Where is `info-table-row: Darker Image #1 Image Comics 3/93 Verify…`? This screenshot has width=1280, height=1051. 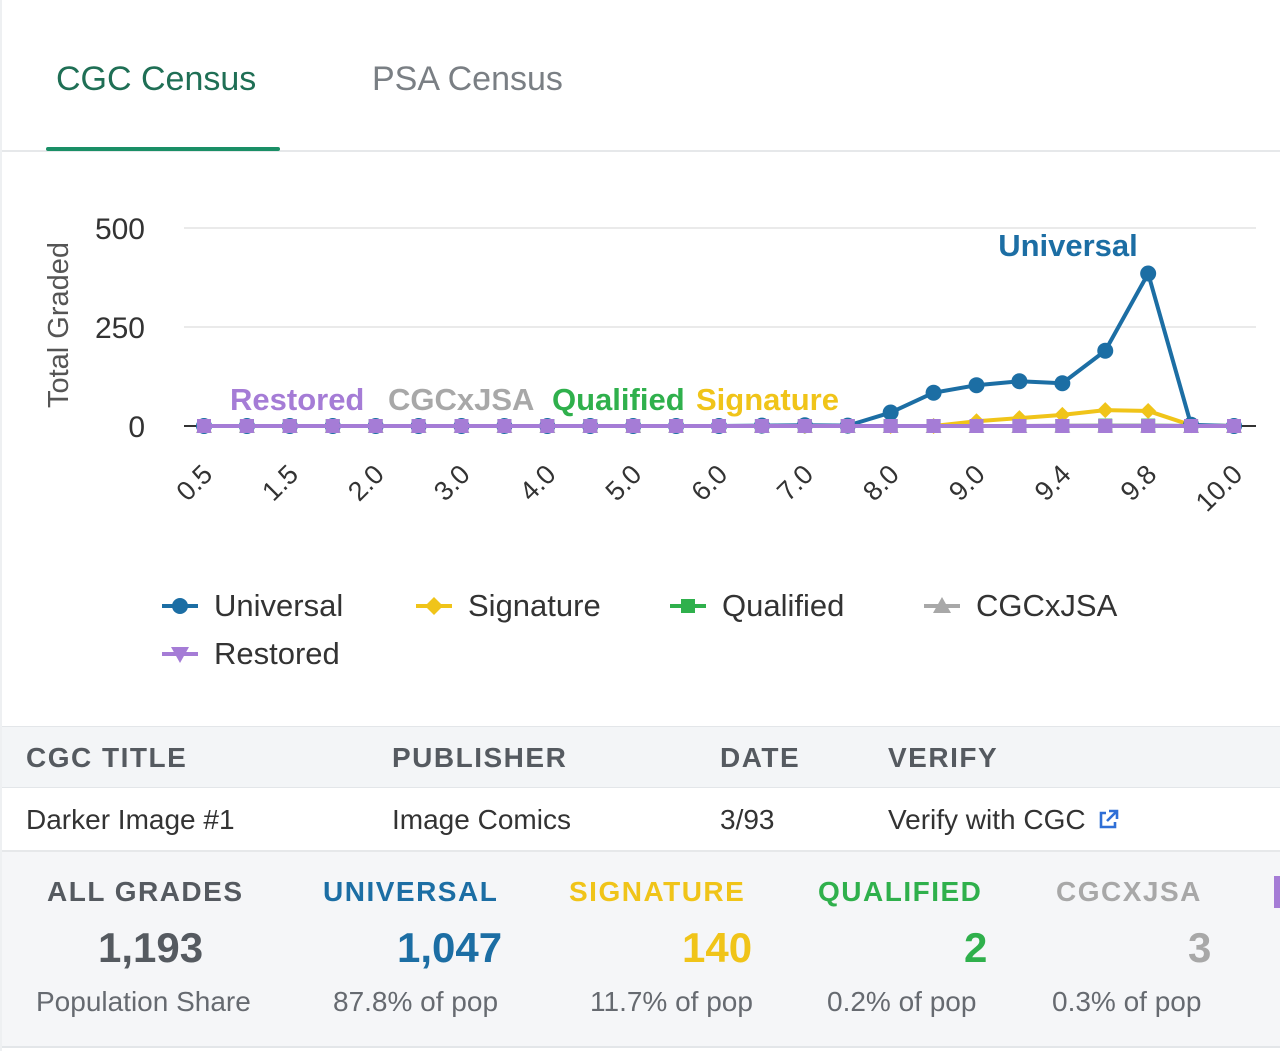
info-table-row: Darker Image #1 Image Comics 3/93 Verify… is located at coordinates (641, 820).